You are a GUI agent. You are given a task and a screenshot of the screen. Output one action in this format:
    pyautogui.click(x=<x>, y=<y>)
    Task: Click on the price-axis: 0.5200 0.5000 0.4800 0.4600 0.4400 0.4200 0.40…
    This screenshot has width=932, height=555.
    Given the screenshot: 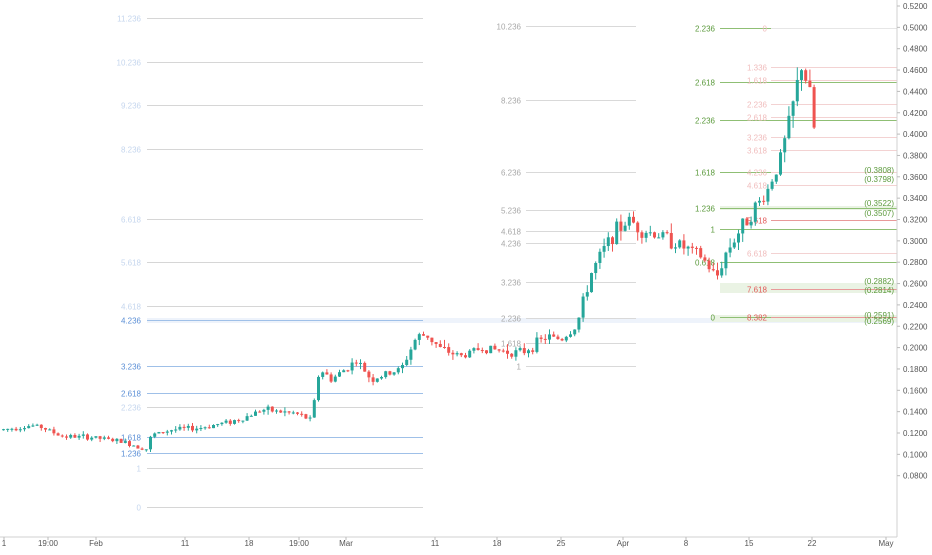 What is the action you would take?
    pyautogui.click(x=912, y=241)
    